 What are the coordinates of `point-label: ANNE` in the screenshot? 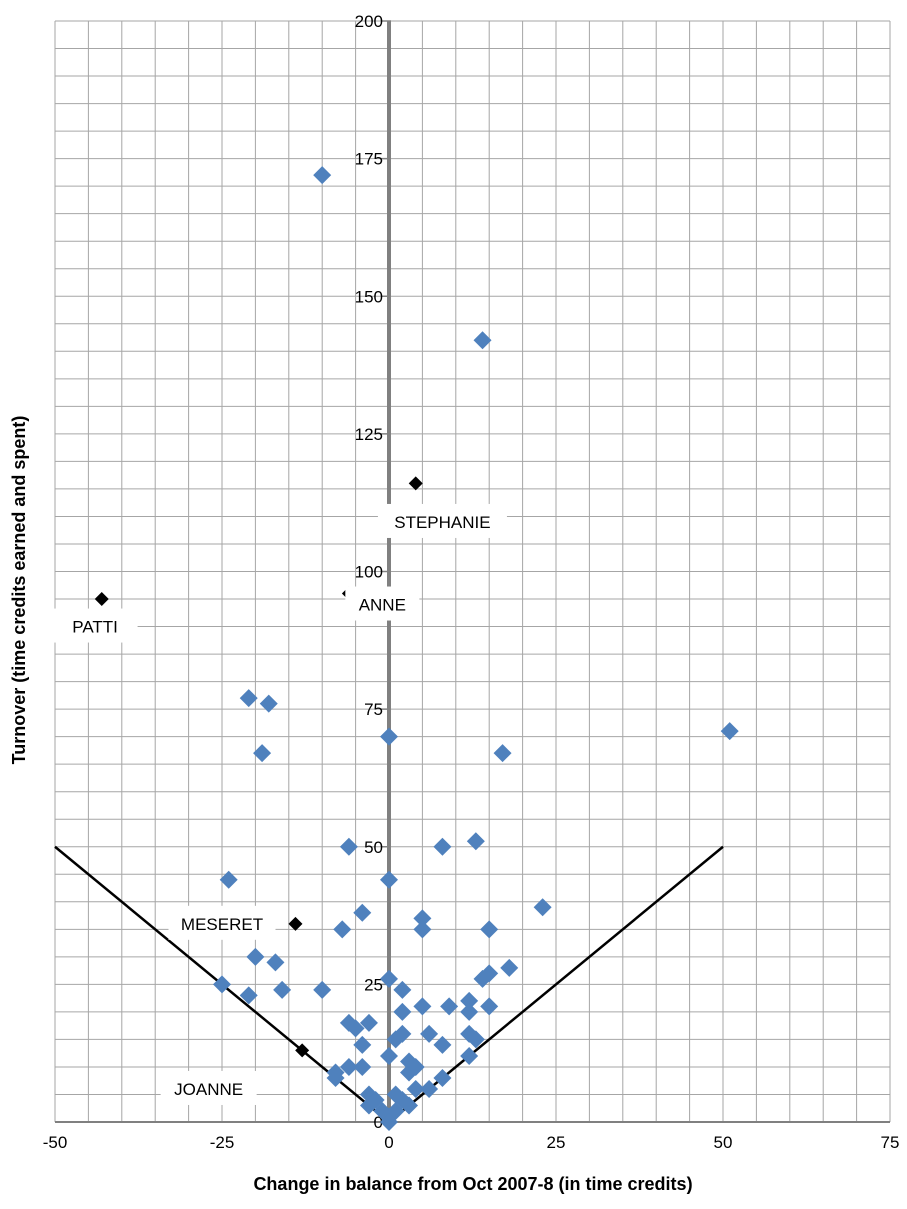 It's located at (382, 605).